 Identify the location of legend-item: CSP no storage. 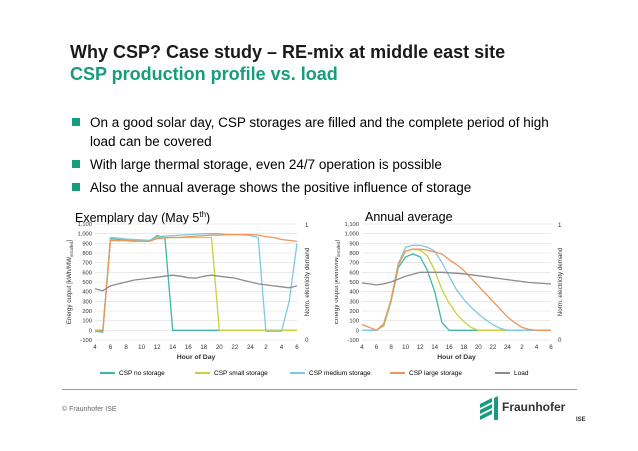
(132, 373).